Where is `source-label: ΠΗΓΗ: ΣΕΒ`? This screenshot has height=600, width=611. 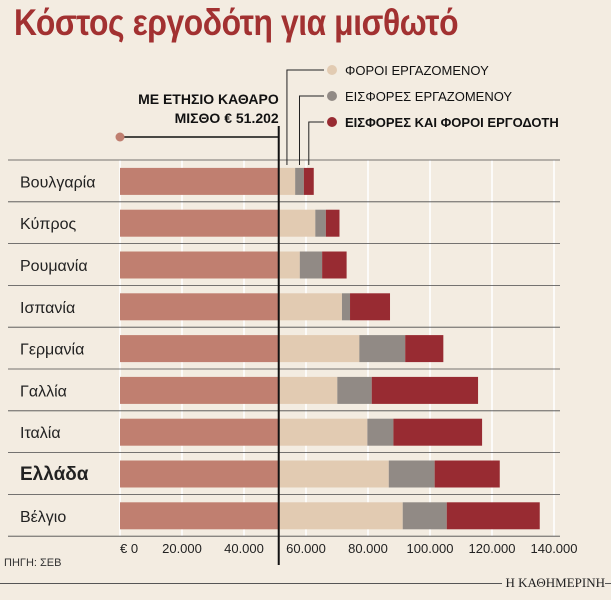
source-label: ΠΗΓΗ: ΣΕΒ is located at coordinates (33, 563).